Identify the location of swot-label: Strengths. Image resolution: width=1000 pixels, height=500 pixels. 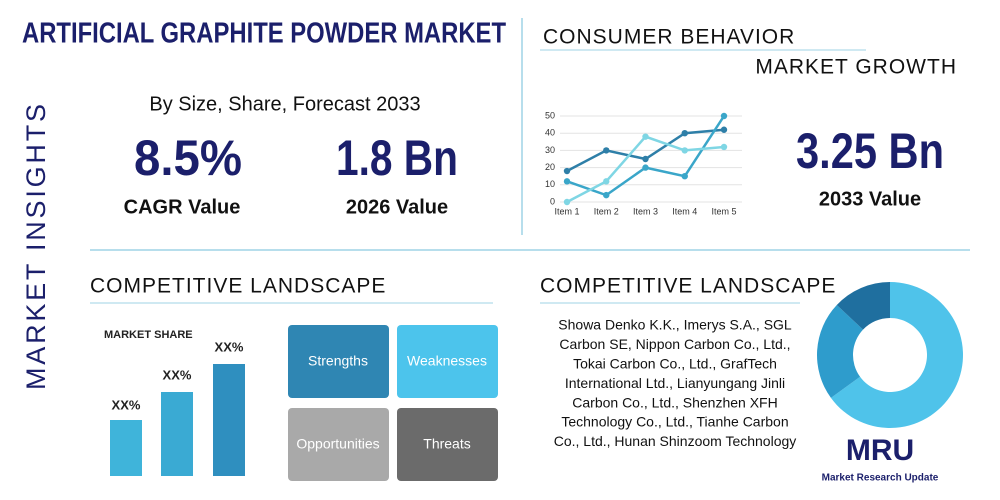
(338, 361).